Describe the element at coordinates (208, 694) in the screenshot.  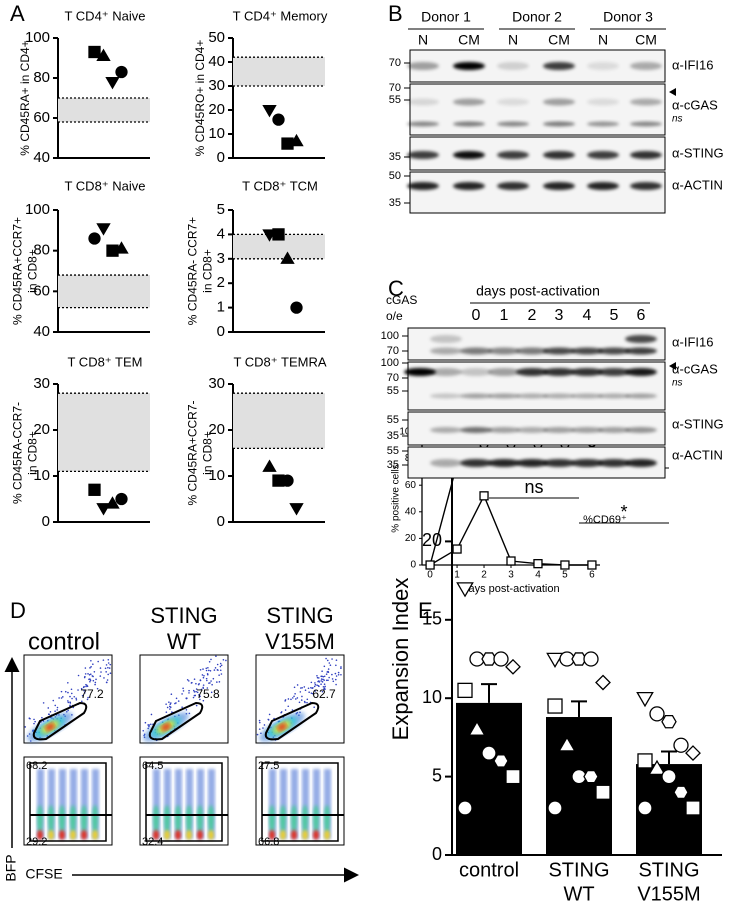
I see `gate-percent: 75.8` at that location.